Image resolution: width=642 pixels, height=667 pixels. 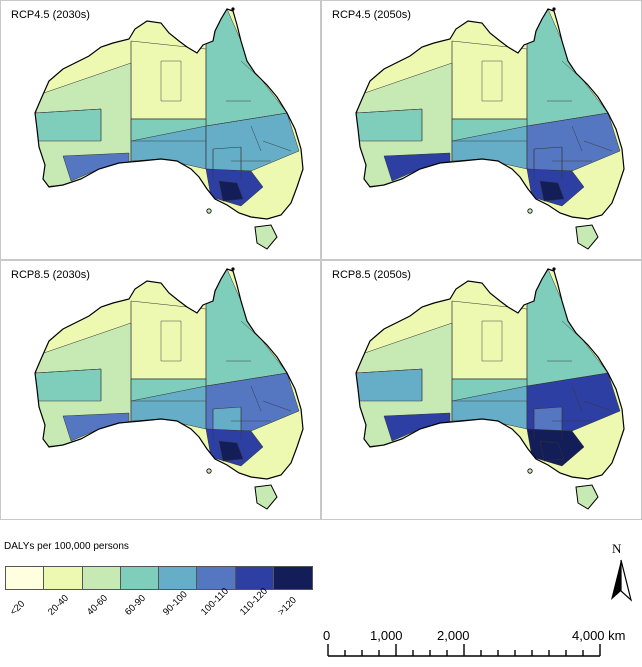 I want to click on scale-label-0: 0, so click(x=327, y=635).